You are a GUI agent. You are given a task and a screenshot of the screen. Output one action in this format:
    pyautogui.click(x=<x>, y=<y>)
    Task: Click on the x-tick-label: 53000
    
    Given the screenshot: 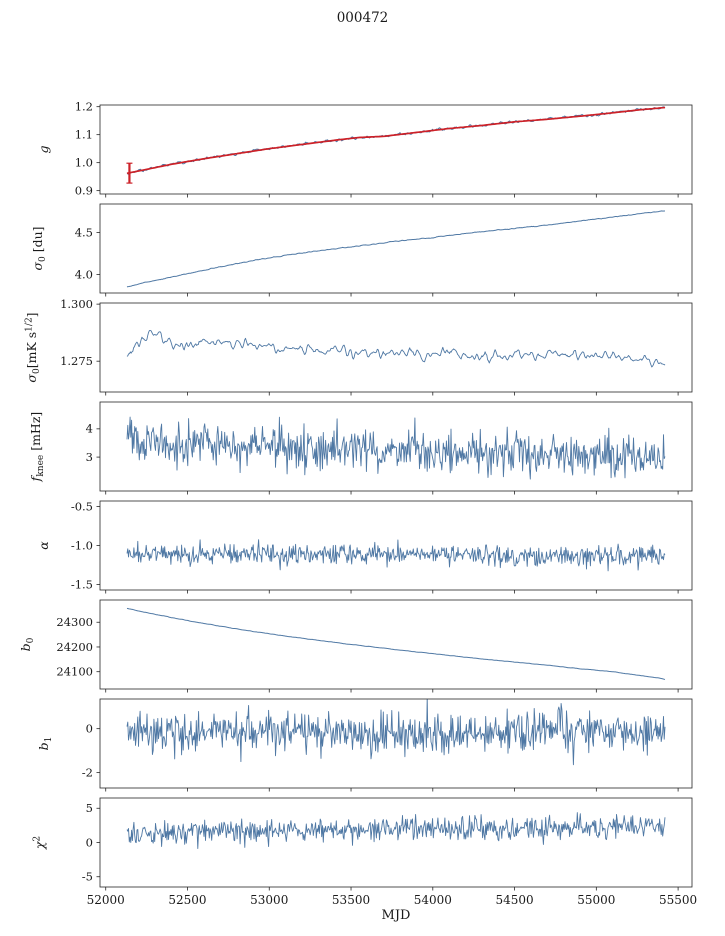 What is the action you would take?
    pyautogui.click(x=269, y=900)
    